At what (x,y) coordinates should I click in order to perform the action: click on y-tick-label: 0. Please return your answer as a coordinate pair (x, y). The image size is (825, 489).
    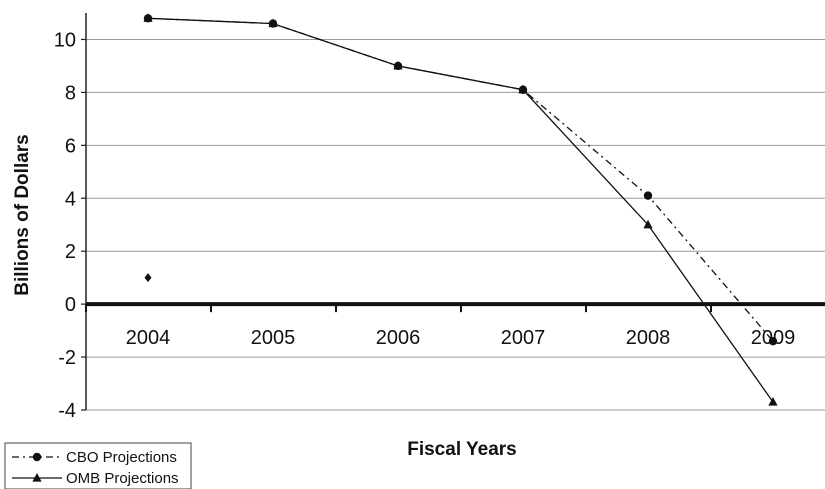
    Looking at the image, I should click on (70, 305).